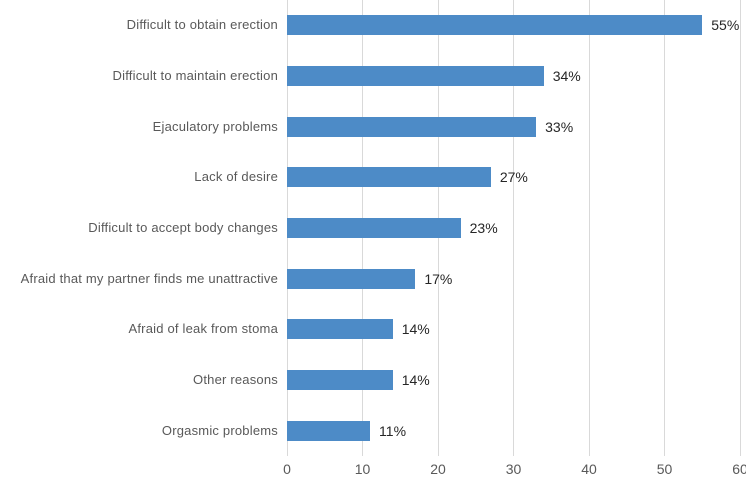 This screenshot has width=746, height=484. I want to click on category-label: Lack of desire, so click(236, 177).